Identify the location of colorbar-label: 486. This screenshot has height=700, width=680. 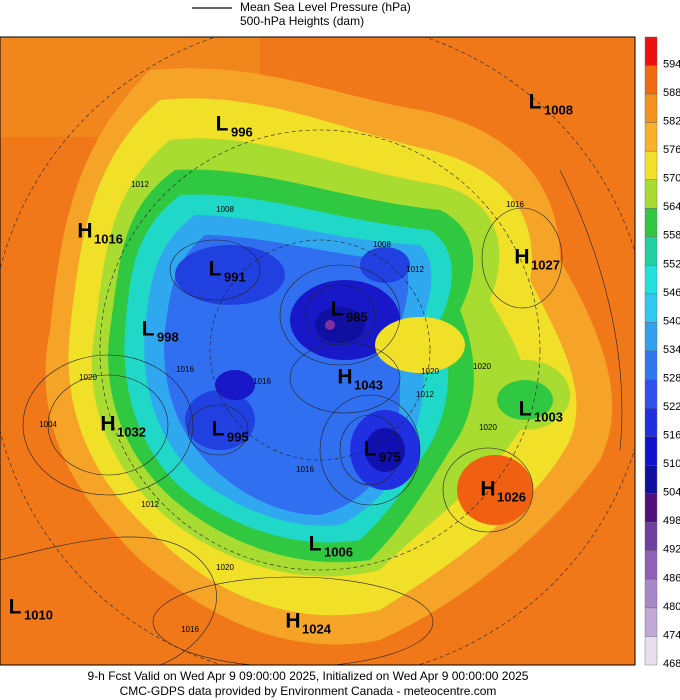
(671, 578).